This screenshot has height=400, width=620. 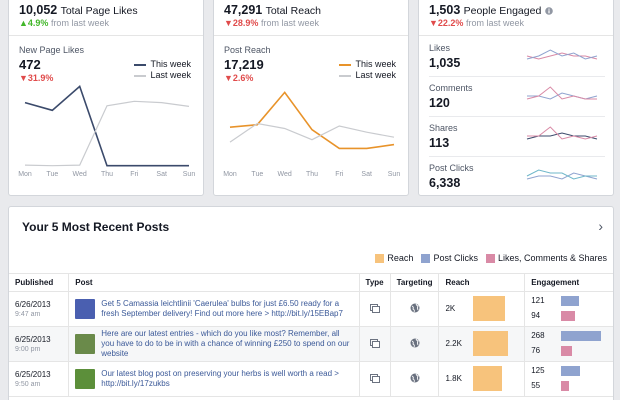 What do you see at coordinates (374, 282) in the screenshot?
I see `header-type: Type` at bounding box center [374, 282].